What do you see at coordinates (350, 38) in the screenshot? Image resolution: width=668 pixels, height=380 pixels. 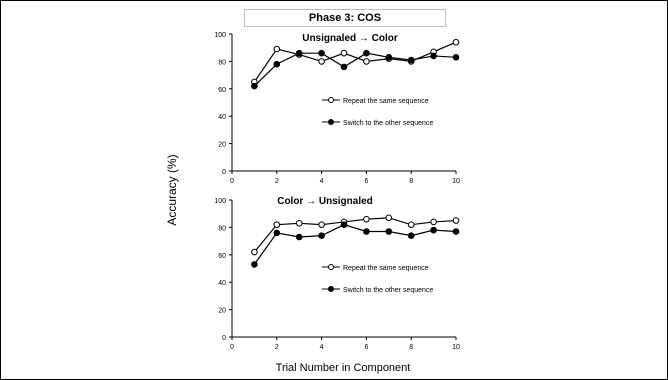 I see `panel-title: Unsignaled → Color` at bounding box center [350, 38].